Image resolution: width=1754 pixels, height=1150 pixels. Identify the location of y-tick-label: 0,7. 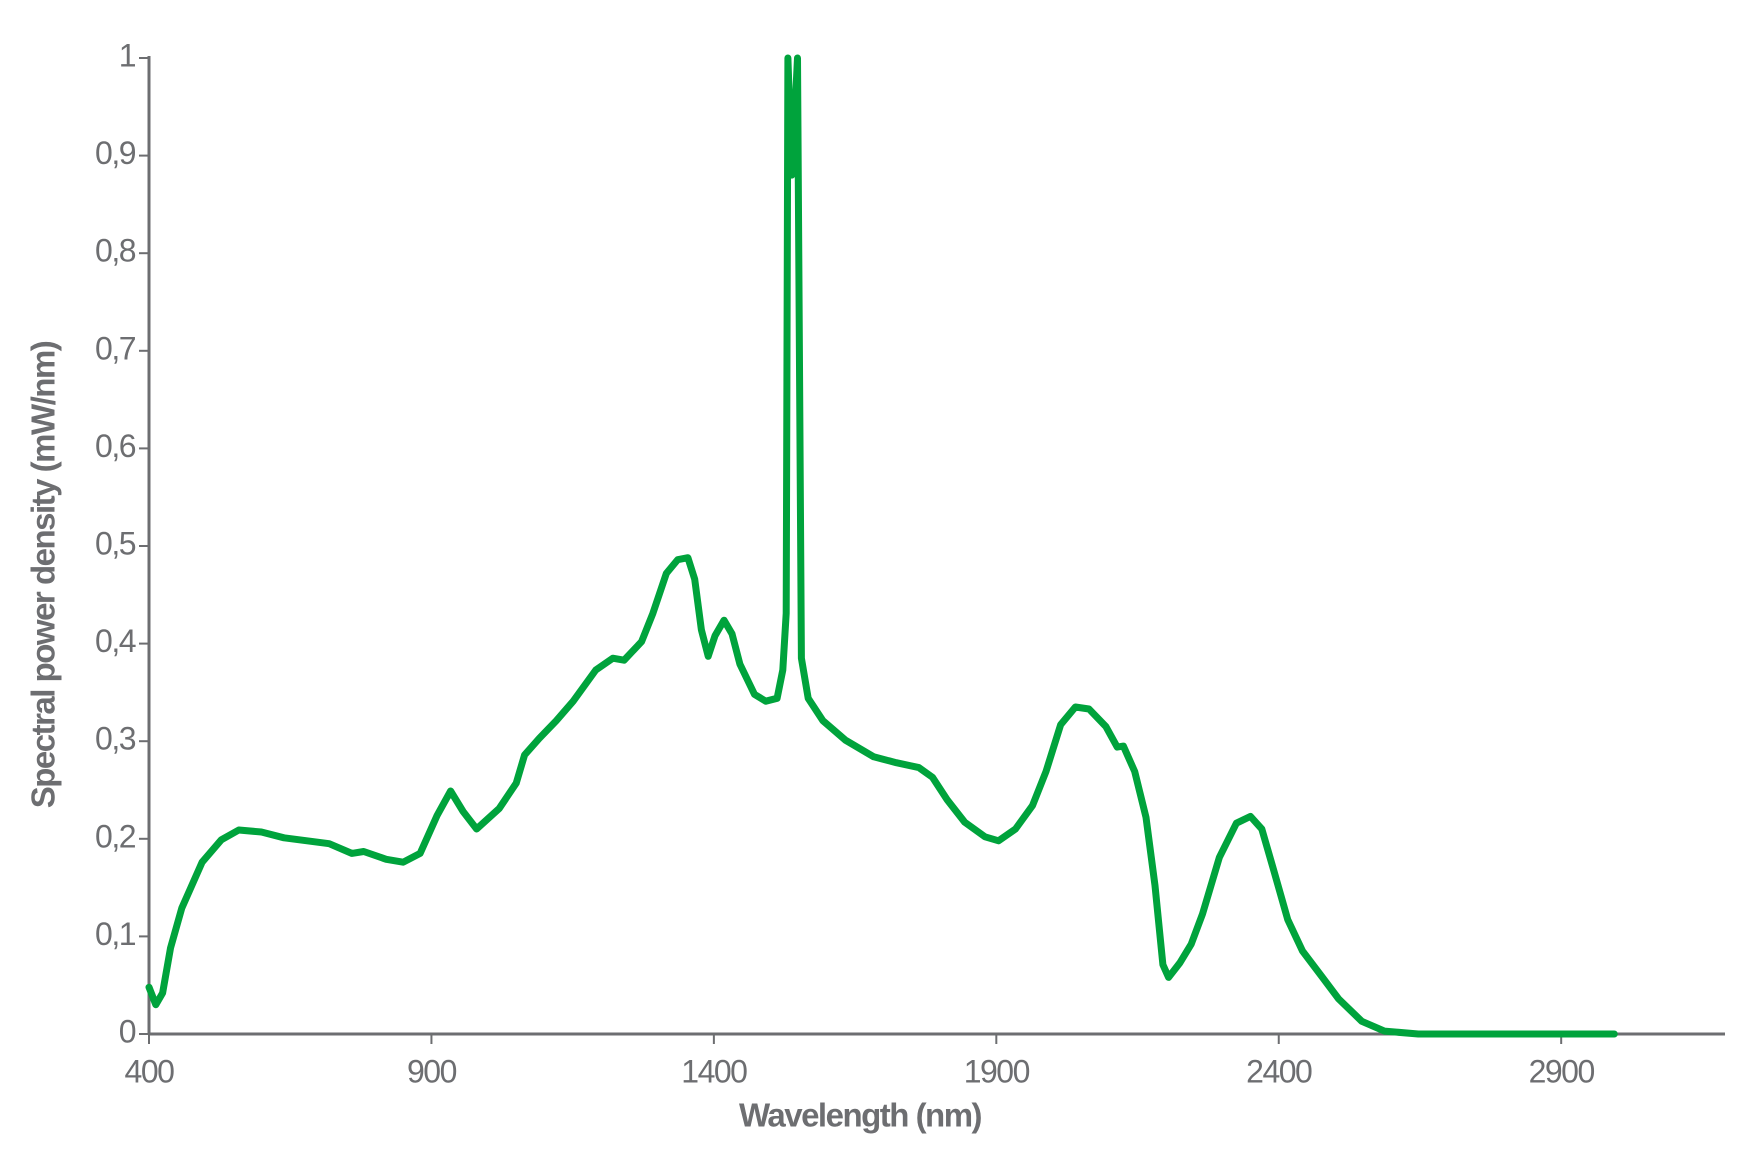
(115, 348).